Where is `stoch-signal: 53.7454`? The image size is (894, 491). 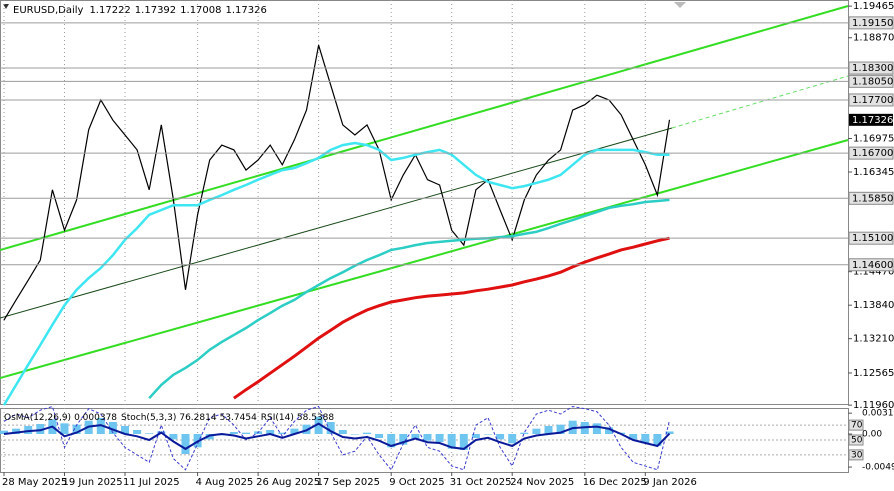 stoch-signal: 53.7454 is located at coordinates (238, 418).